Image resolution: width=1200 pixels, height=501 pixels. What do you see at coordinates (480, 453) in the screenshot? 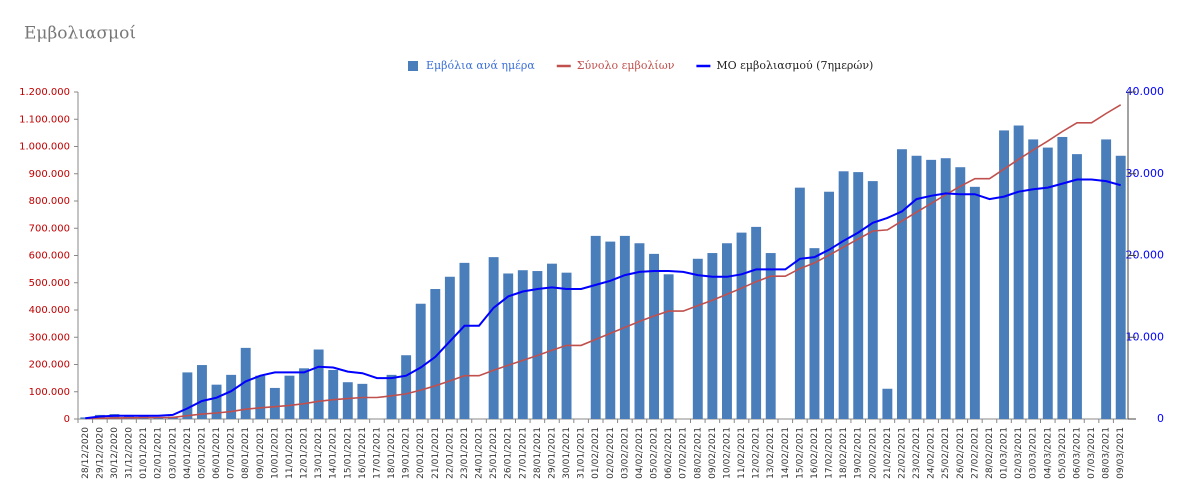
I see `x-tick-label: 24/01/2021` at bounding box center [480, 453].